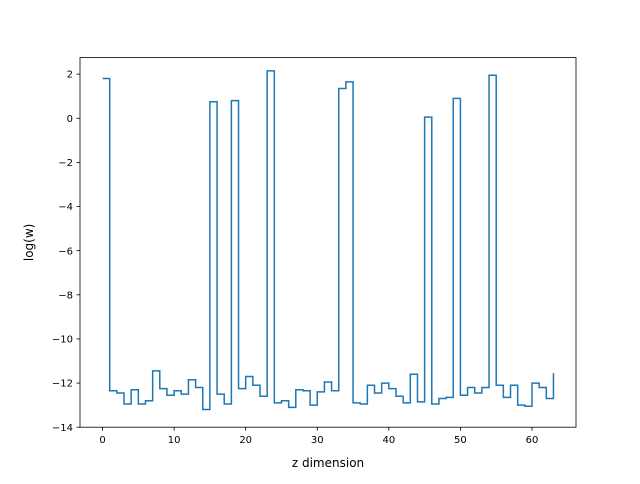  I want to click on x-tick-label: 40, so click(388, 440).